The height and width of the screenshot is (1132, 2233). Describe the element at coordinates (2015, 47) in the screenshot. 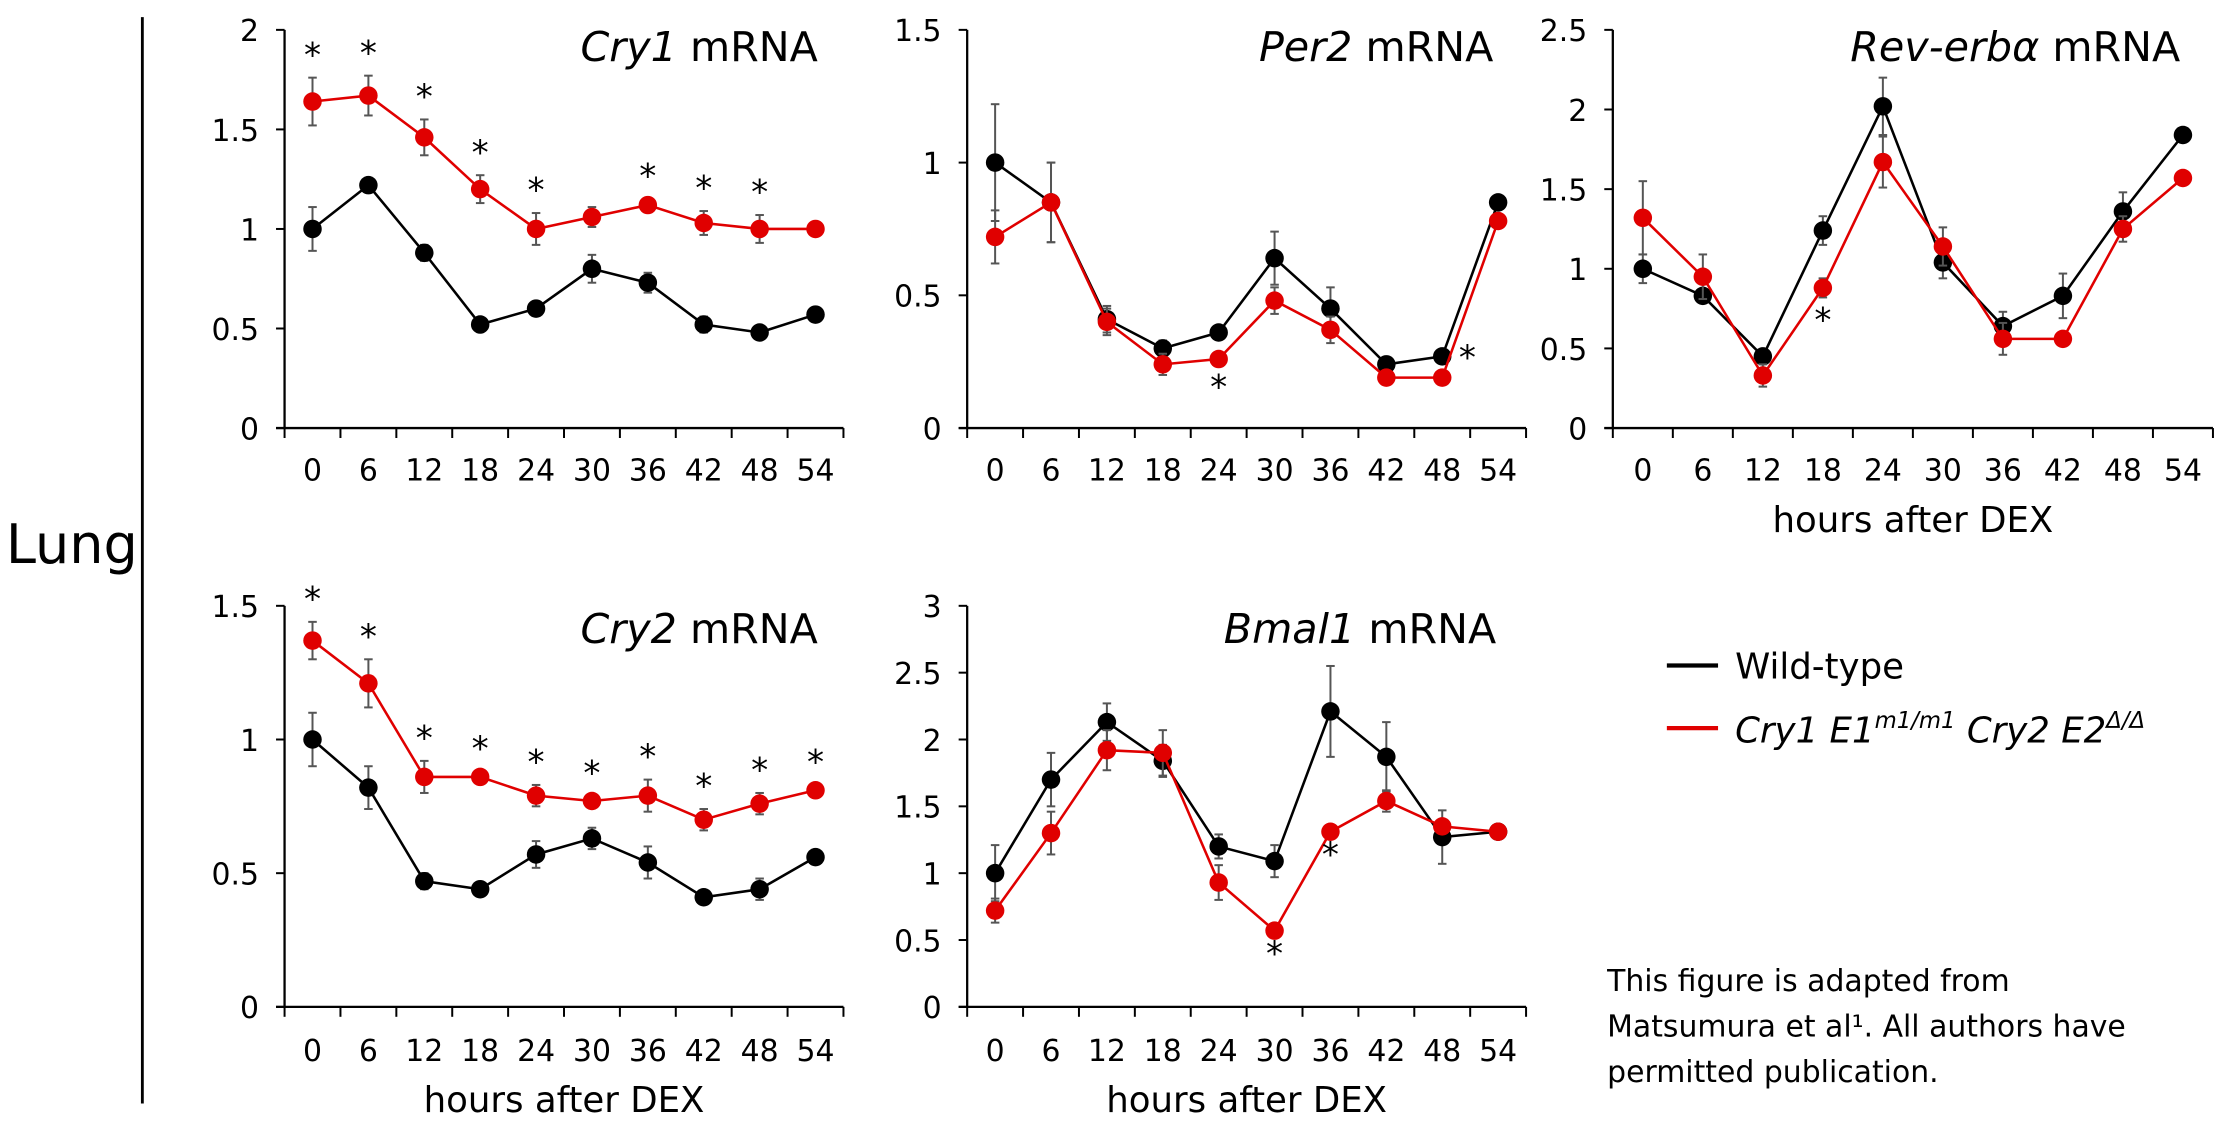

I see `chart-title: Rev-erbα mRNA` at that location.